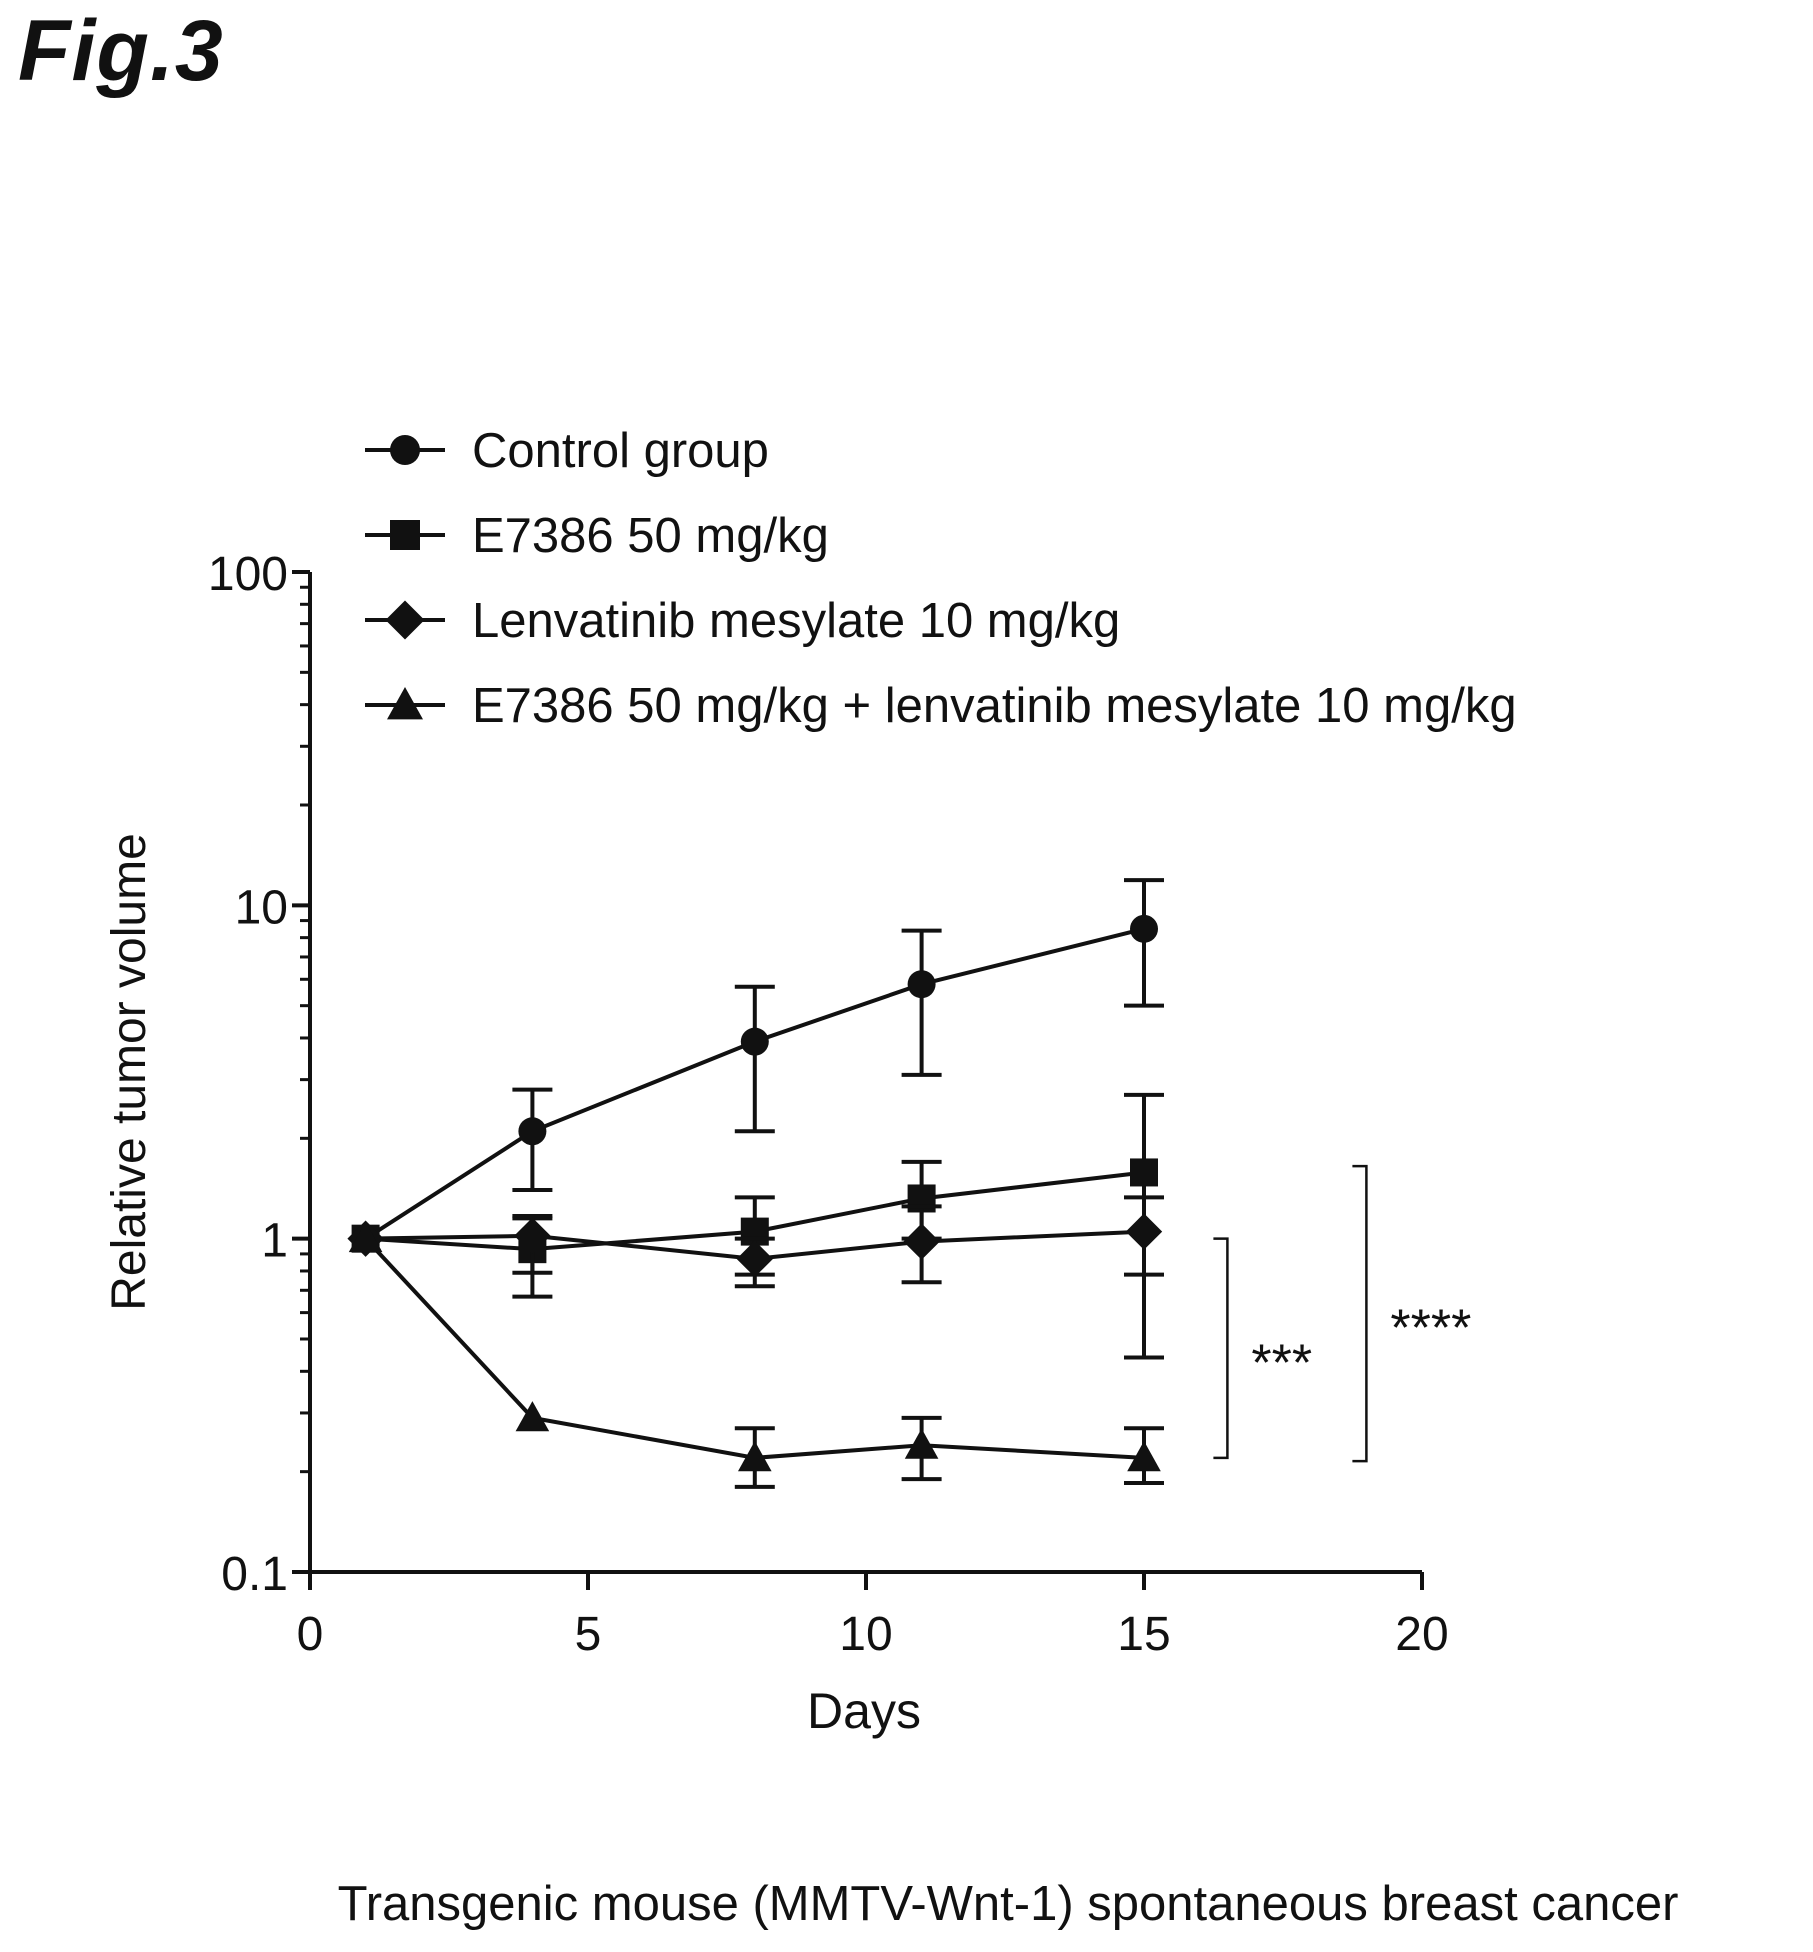 This screenshot has height=1952, width=1813. Describe the element at coordinates (1281, 1363) in the screenshot. I see `significance-label: ***` at that location.